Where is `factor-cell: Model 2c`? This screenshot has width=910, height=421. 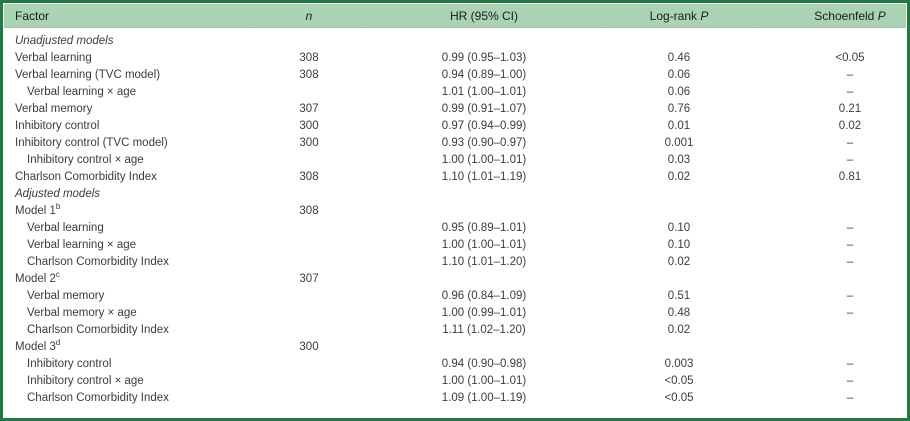 factor-cell: Model 2c is located at coordinates (129, 279).